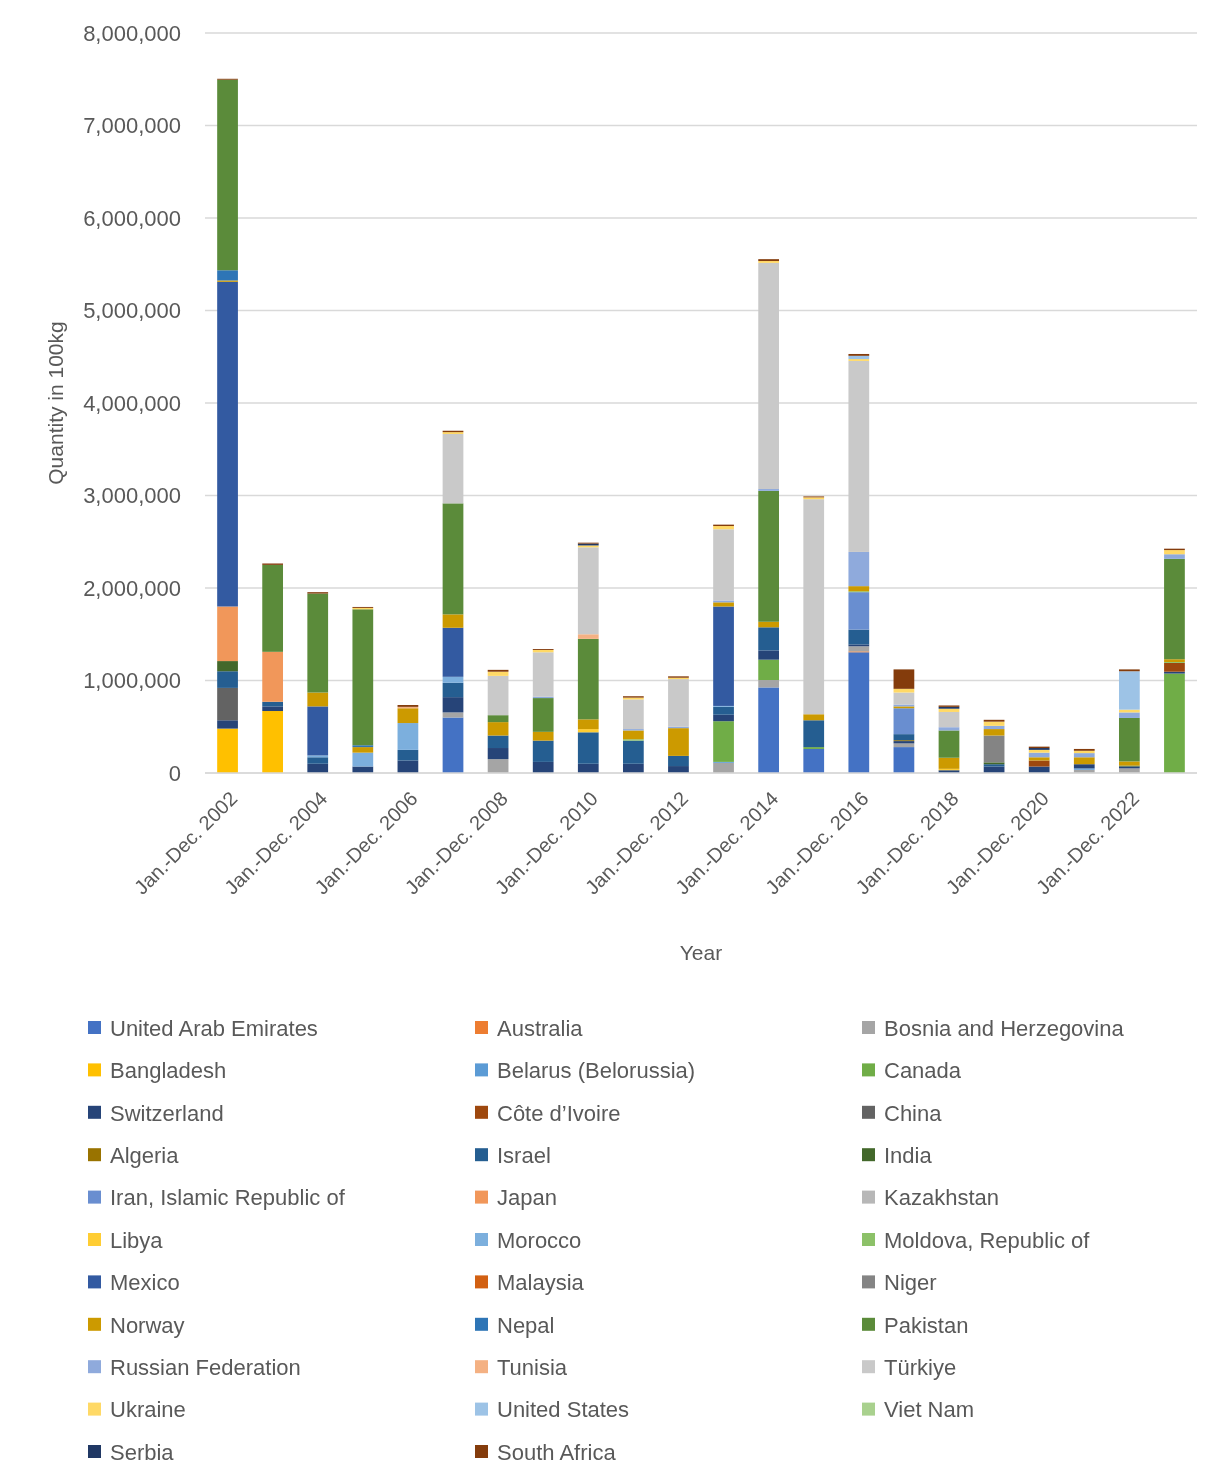 The image size is (1214, 1467). Describe the element at coordinates (147, 1325) in the screenshot. I see `legend-label: Norway` at that location.